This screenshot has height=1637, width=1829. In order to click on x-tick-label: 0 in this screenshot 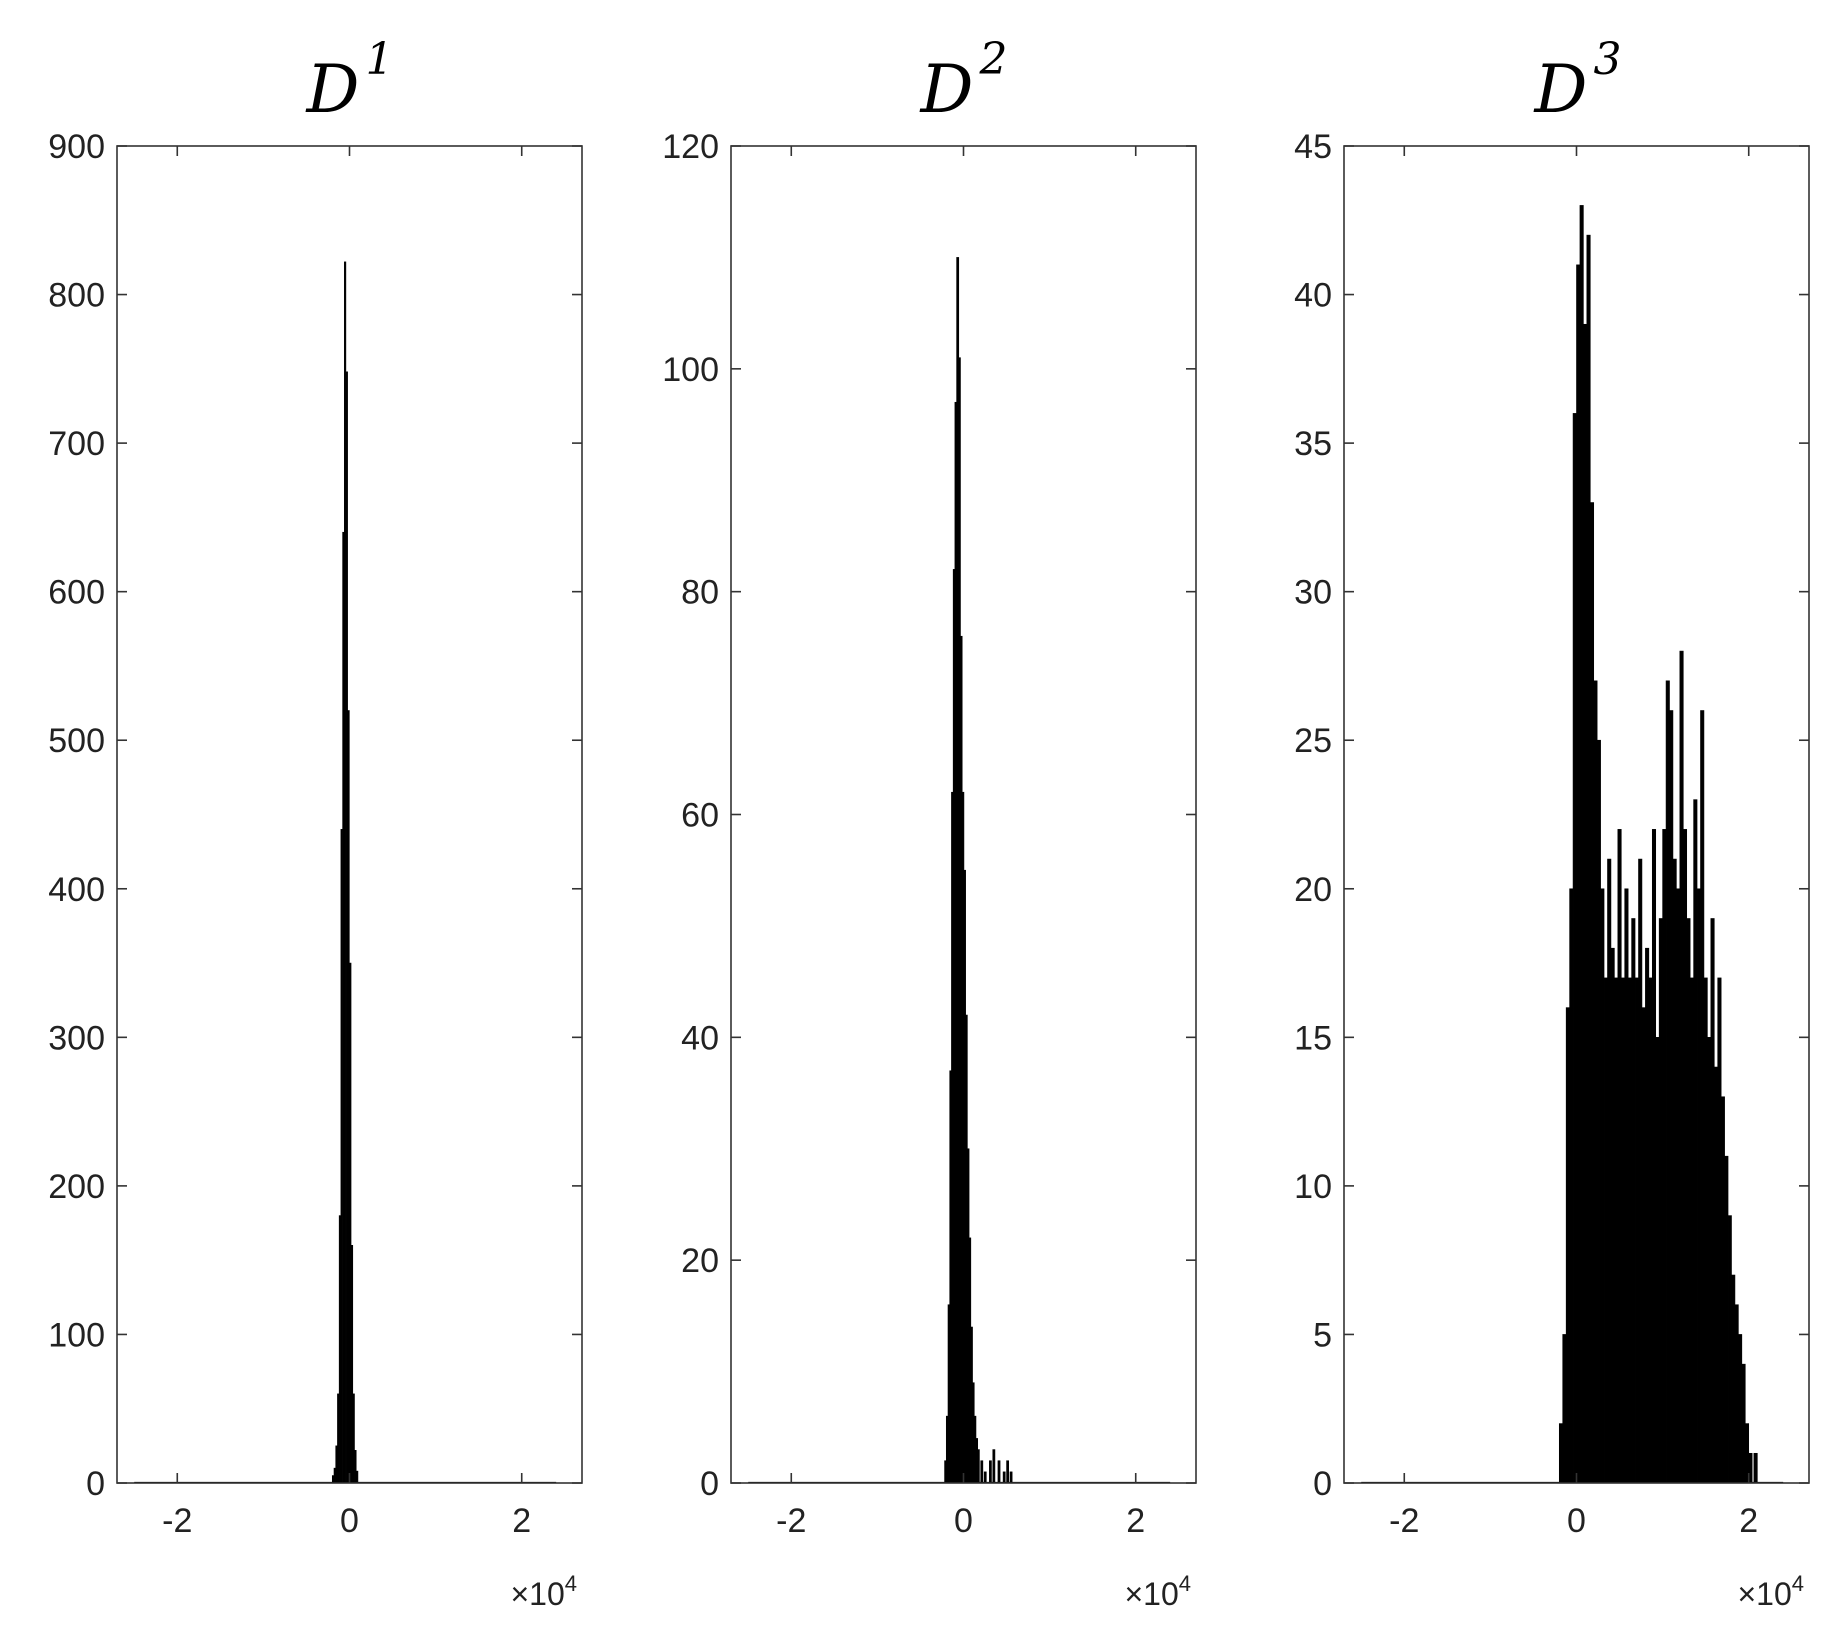, I will do `click(1576, 1521)`.